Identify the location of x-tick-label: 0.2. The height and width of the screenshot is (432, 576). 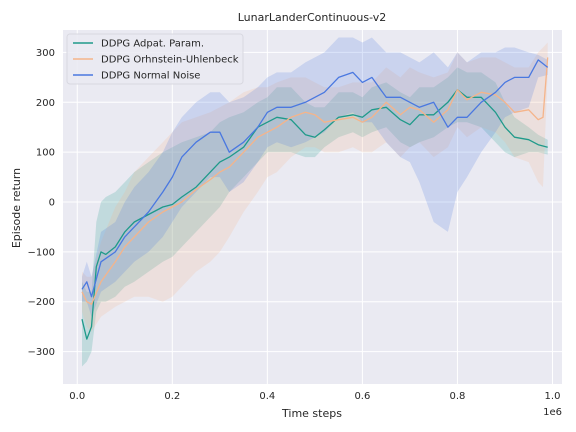
(172, 396).